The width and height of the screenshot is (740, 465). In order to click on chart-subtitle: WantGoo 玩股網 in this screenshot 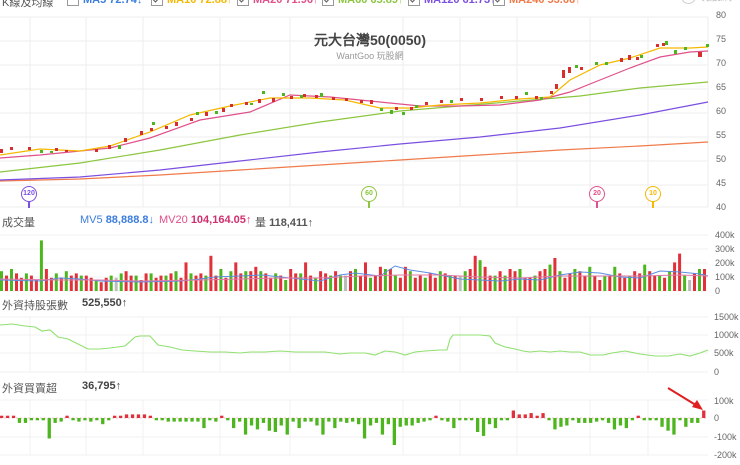, I will do `click(370, 56)`.